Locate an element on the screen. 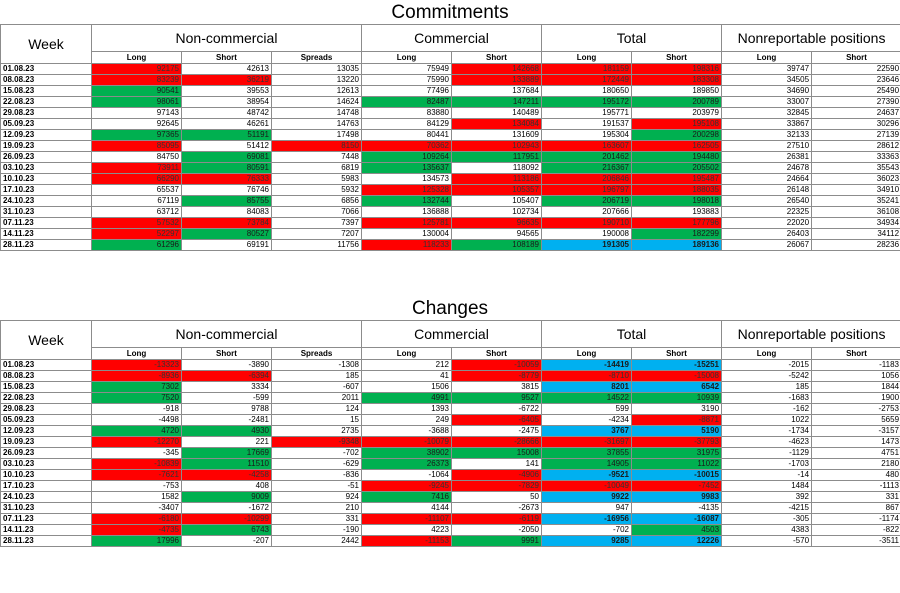  value-cell: -702 is located at coordinates (586, 530).